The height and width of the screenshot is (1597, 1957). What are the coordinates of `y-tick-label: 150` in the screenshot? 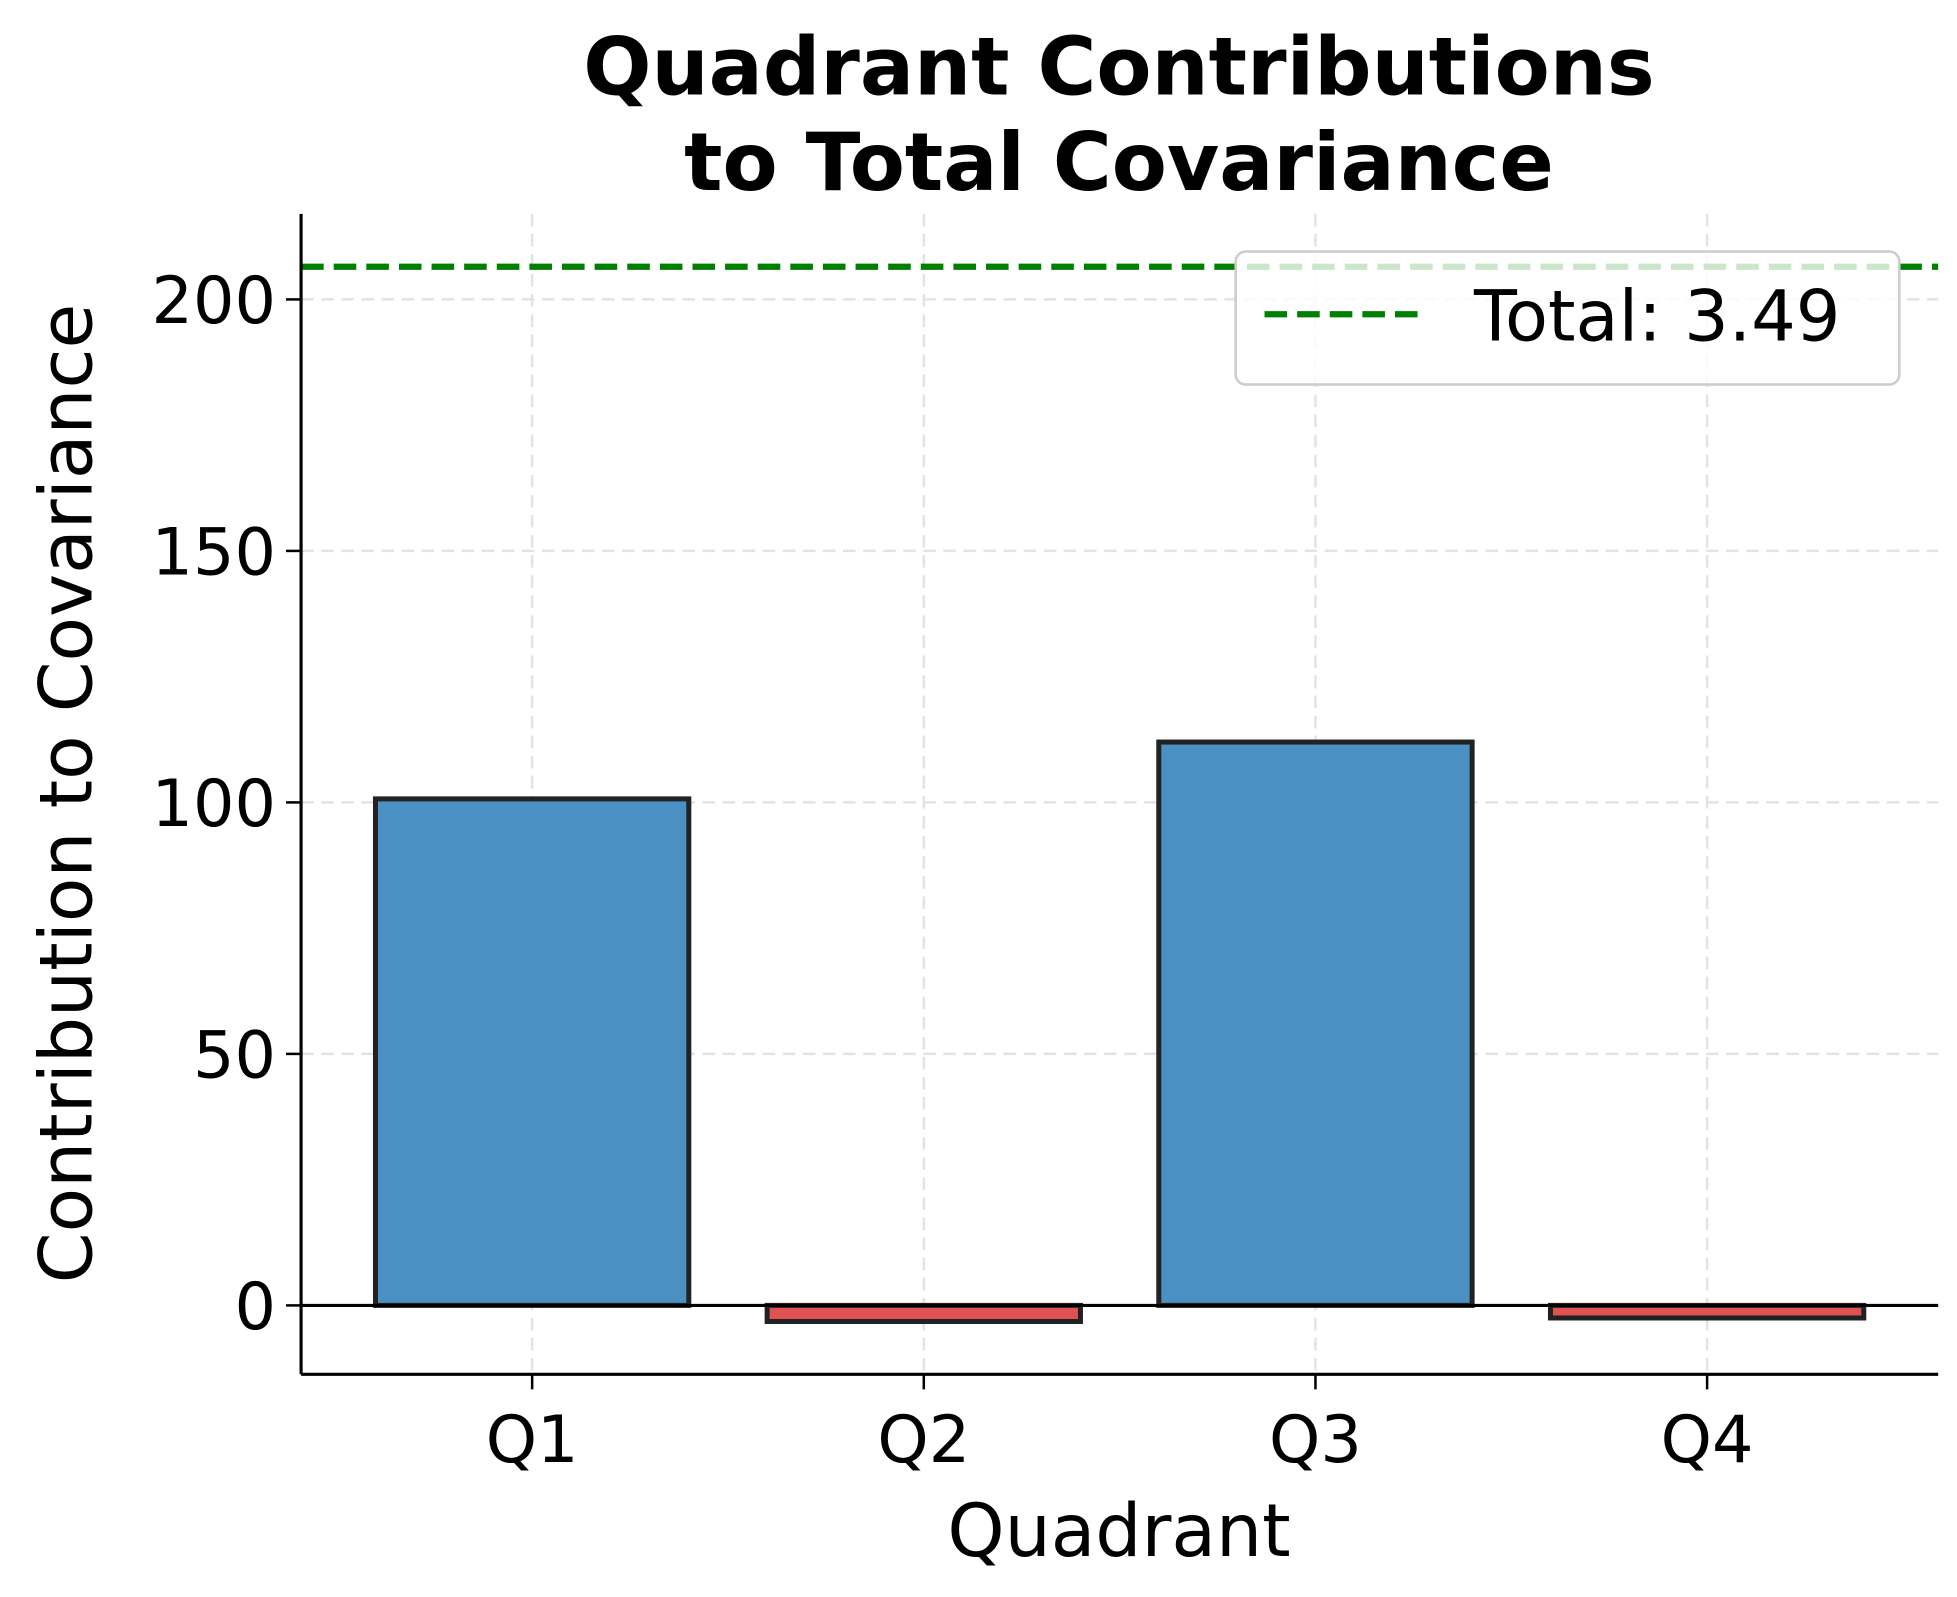 It's located at (214, 553).